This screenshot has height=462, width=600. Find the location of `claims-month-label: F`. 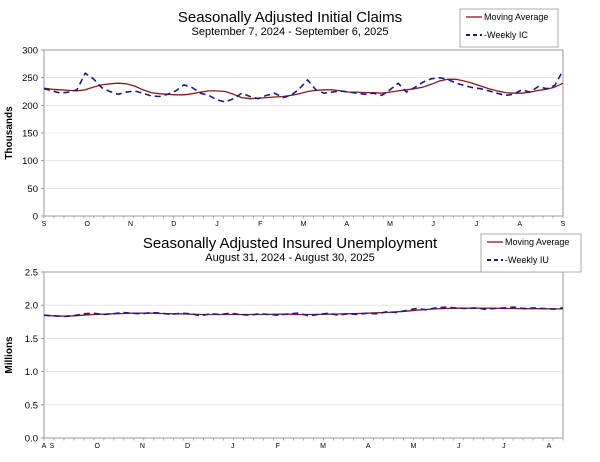

claims-month-label: F is located at coordinates (260, 224).